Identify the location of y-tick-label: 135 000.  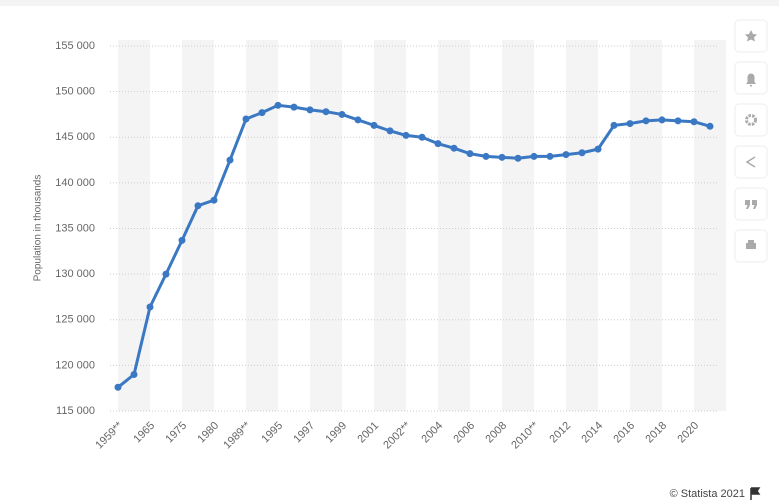
(75, 228).